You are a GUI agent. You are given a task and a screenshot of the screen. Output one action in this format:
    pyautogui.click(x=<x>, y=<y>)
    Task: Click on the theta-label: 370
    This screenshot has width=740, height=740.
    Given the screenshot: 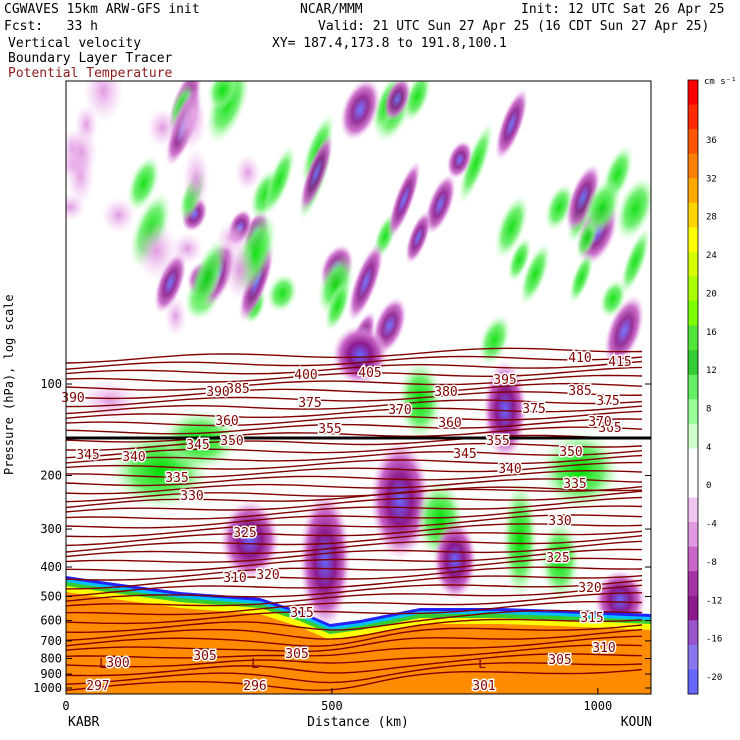 What is the action you would take?
    pyautogui.click(x=599, y=422)
    